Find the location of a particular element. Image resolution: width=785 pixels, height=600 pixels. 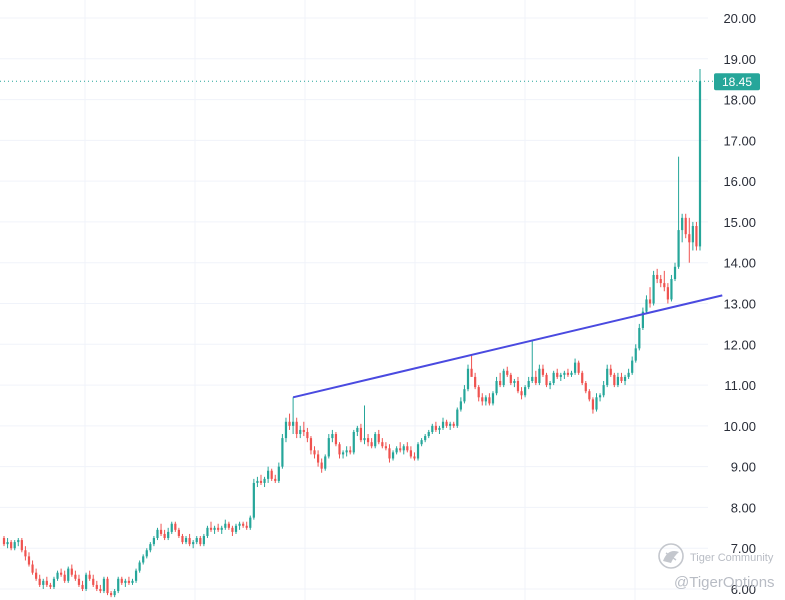

y-tick-label: 6.00 is located at coordinates (743, 589).